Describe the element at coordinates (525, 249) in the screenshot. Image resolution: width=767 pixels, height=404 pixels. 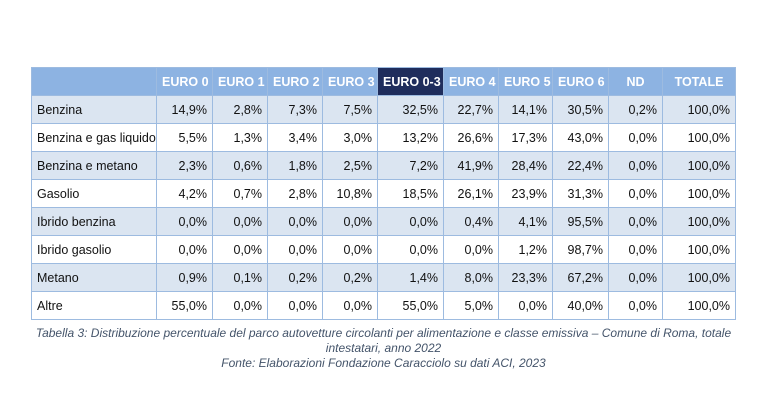
I see `cell: 1,2%` at that location.